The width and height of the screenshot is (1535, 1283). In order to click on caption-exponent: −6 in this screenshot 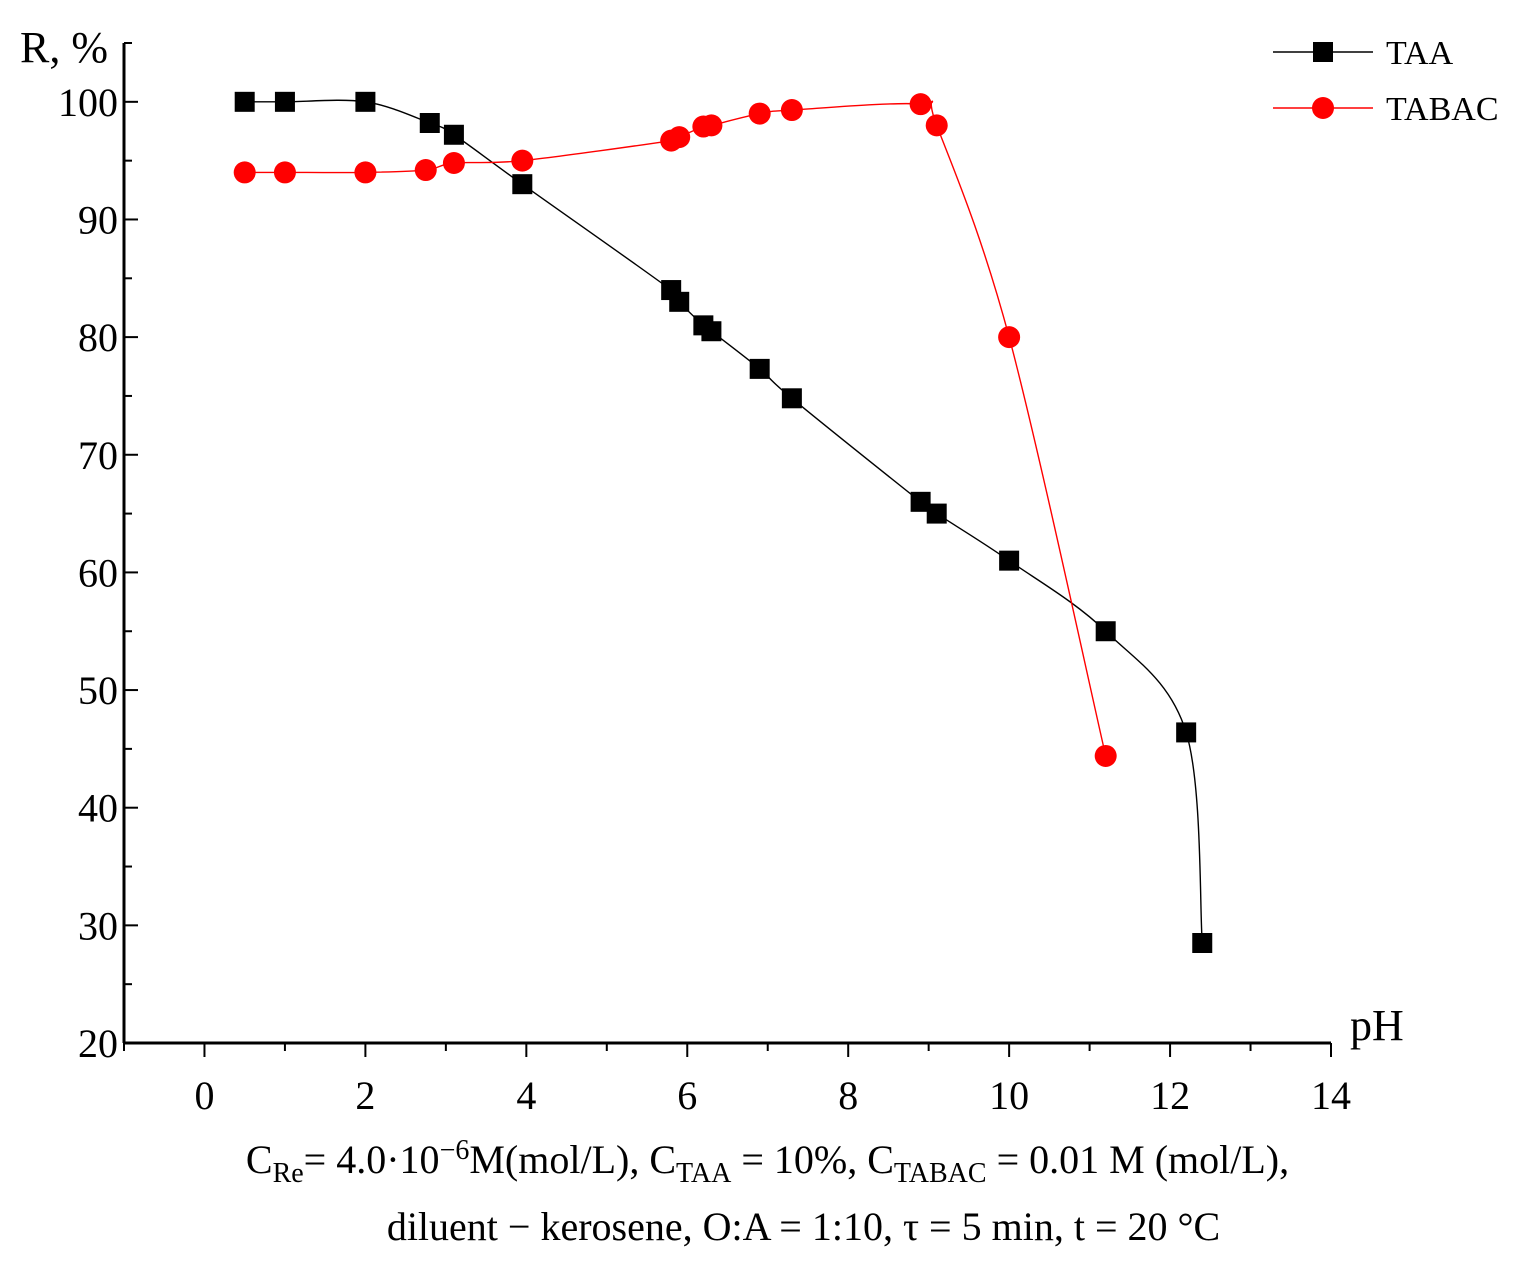, I will do `click(454, 1150)`.